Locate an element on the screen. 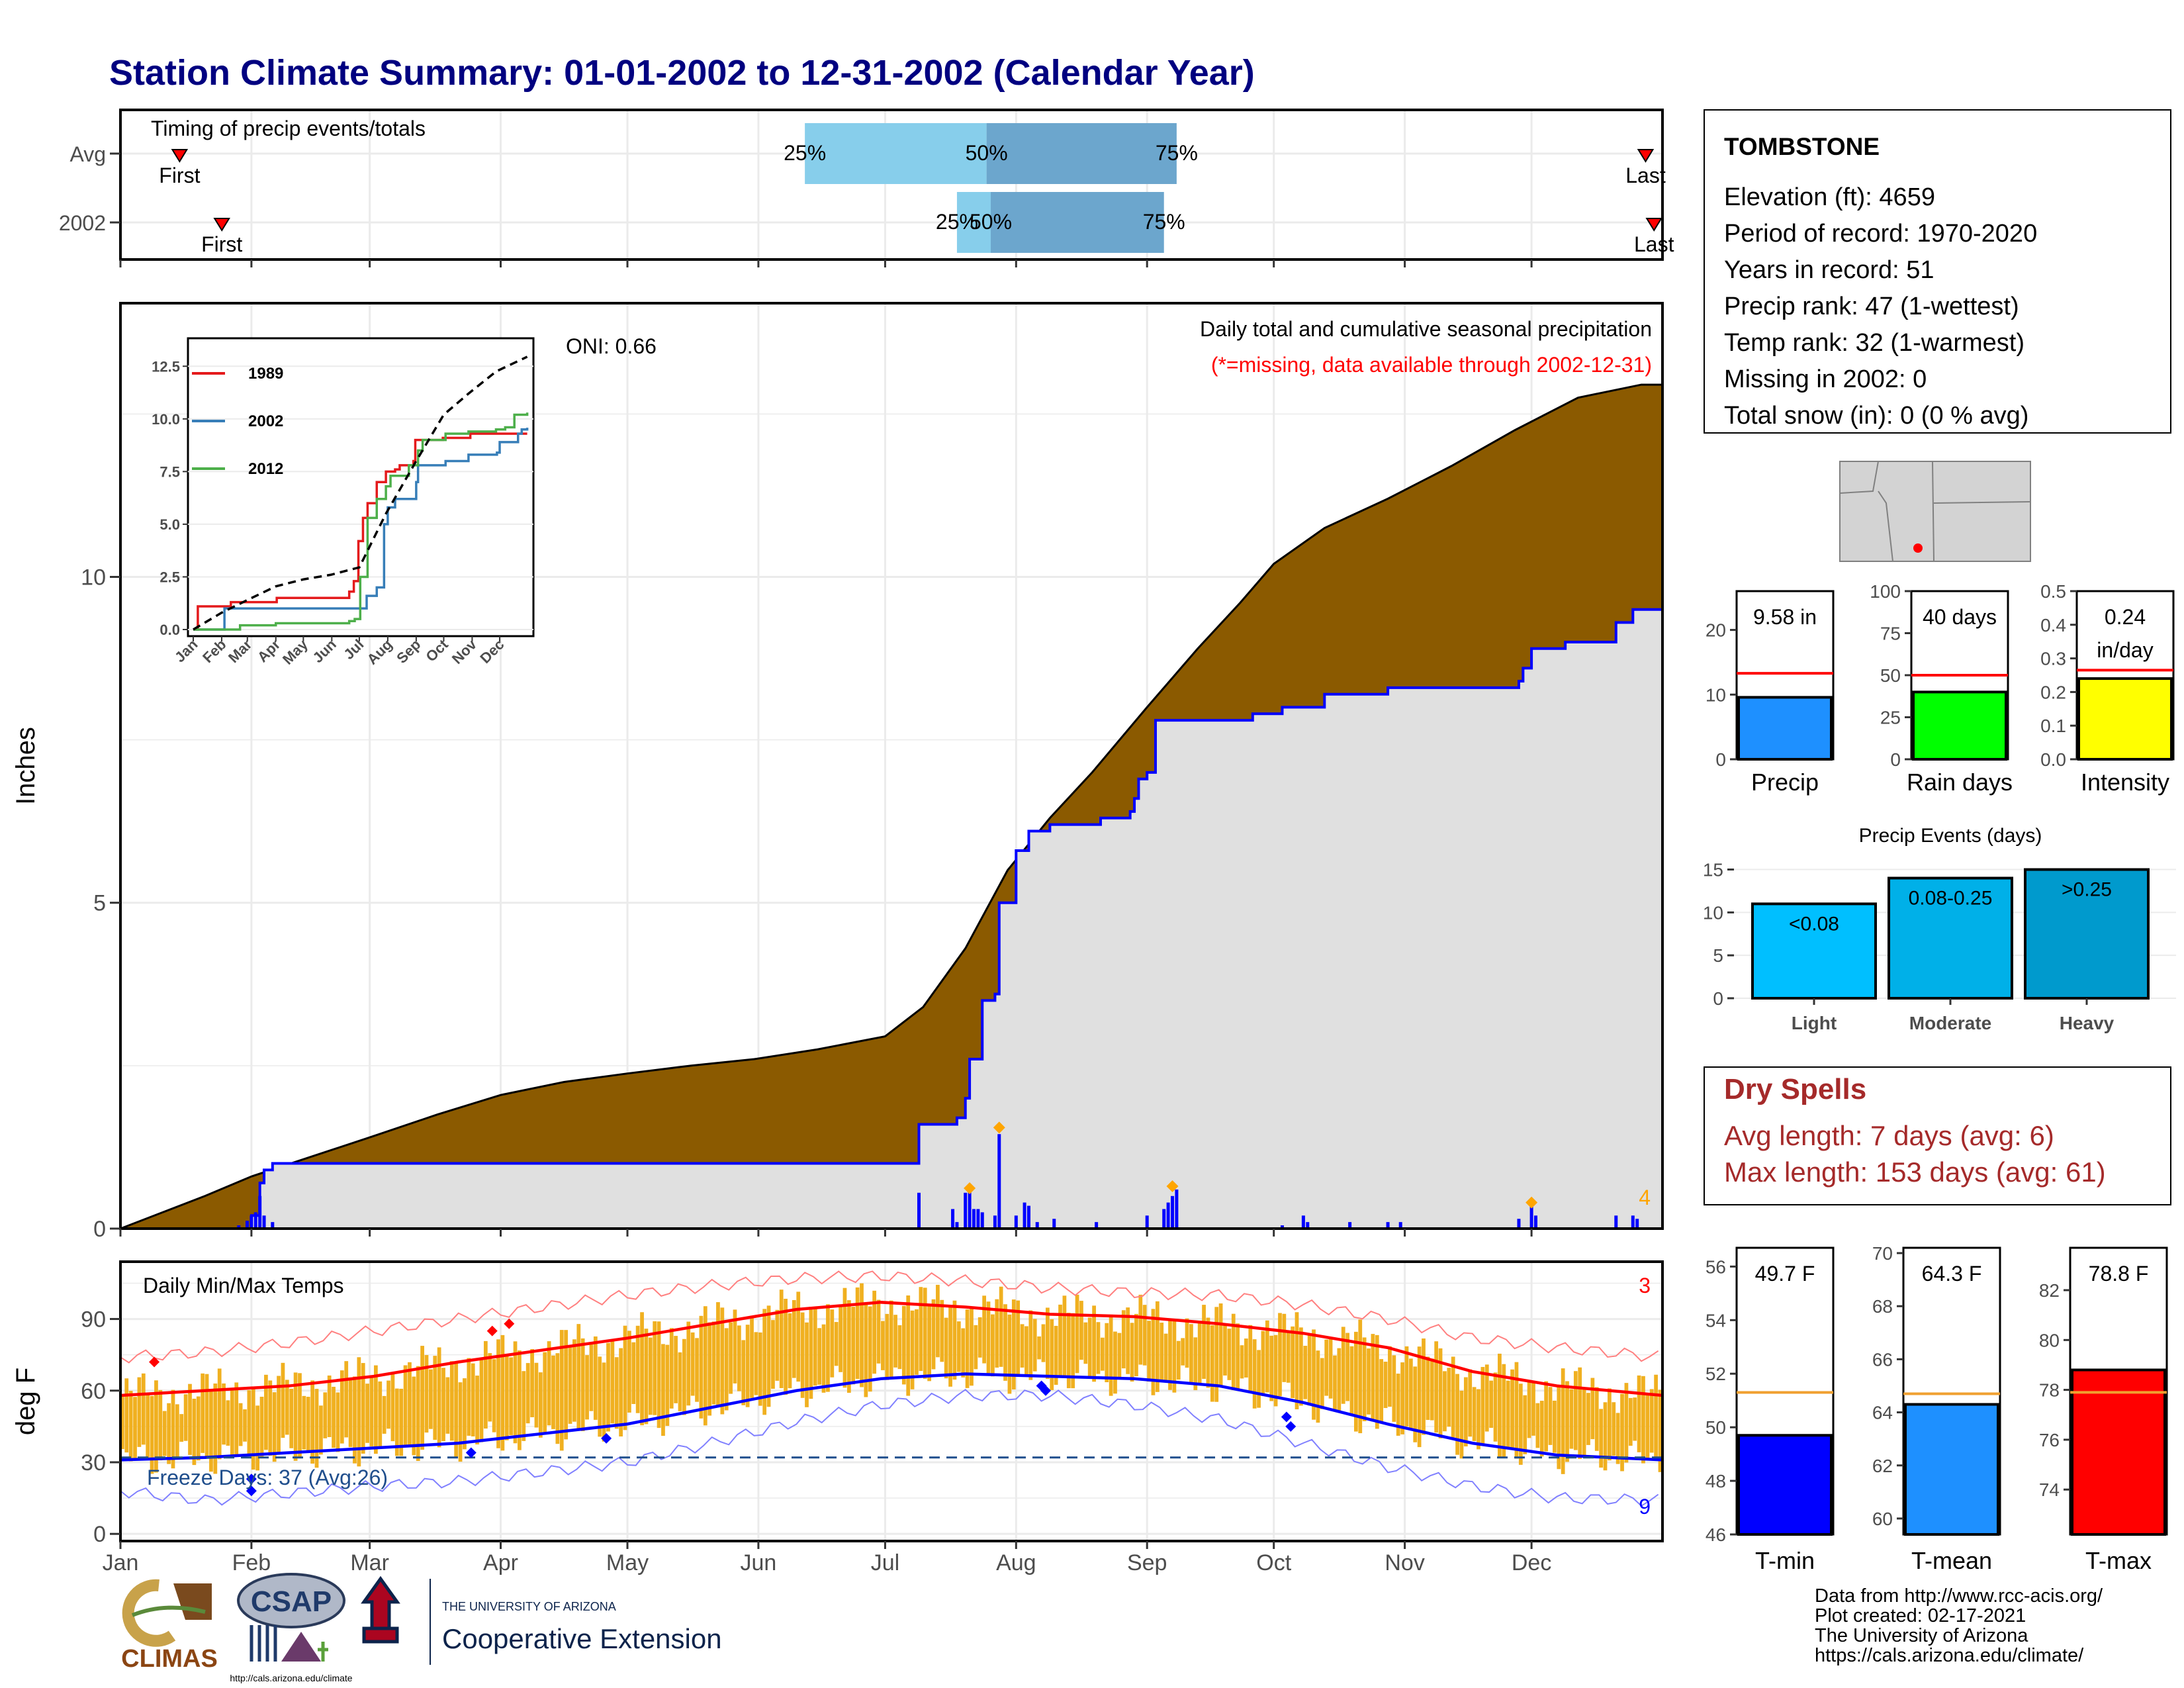  temp-y-tick-label: 30 is located at coordinates (93, 1463).